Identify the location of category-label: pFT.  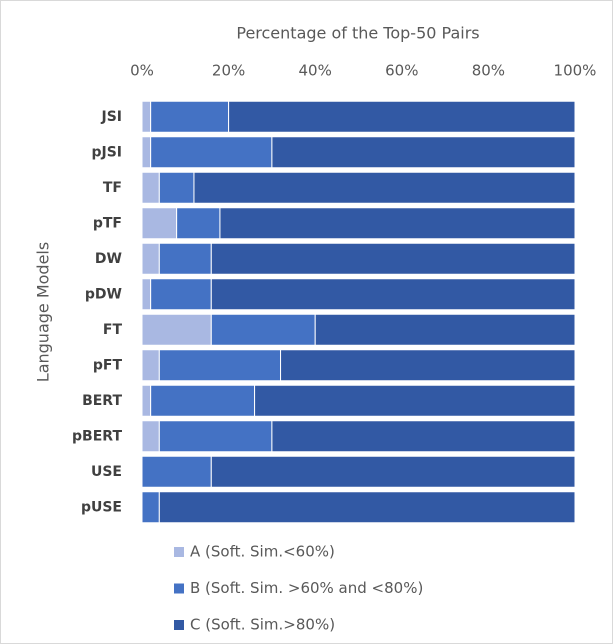
(108, 365).